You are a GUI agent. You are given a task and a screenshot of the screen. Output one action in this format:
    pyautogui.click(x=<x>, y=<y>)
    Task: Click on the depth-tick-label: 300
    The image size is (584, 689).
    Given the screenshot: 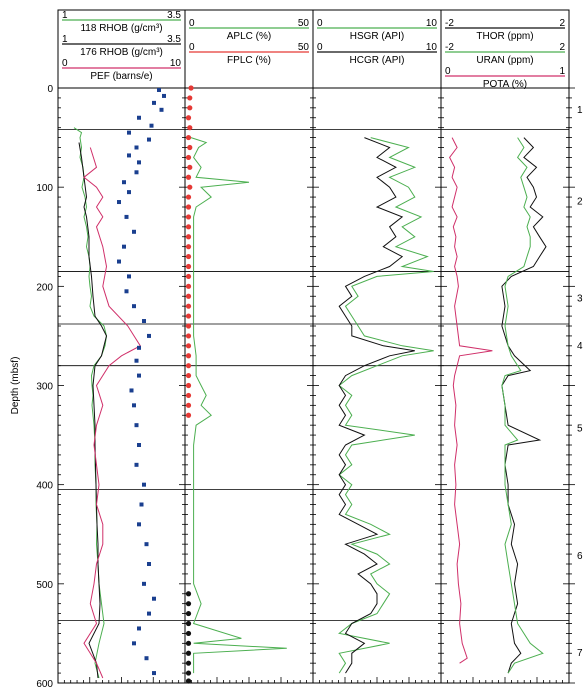 What is the action you would take?
    pyautogui.click(x=44, y=387)
    